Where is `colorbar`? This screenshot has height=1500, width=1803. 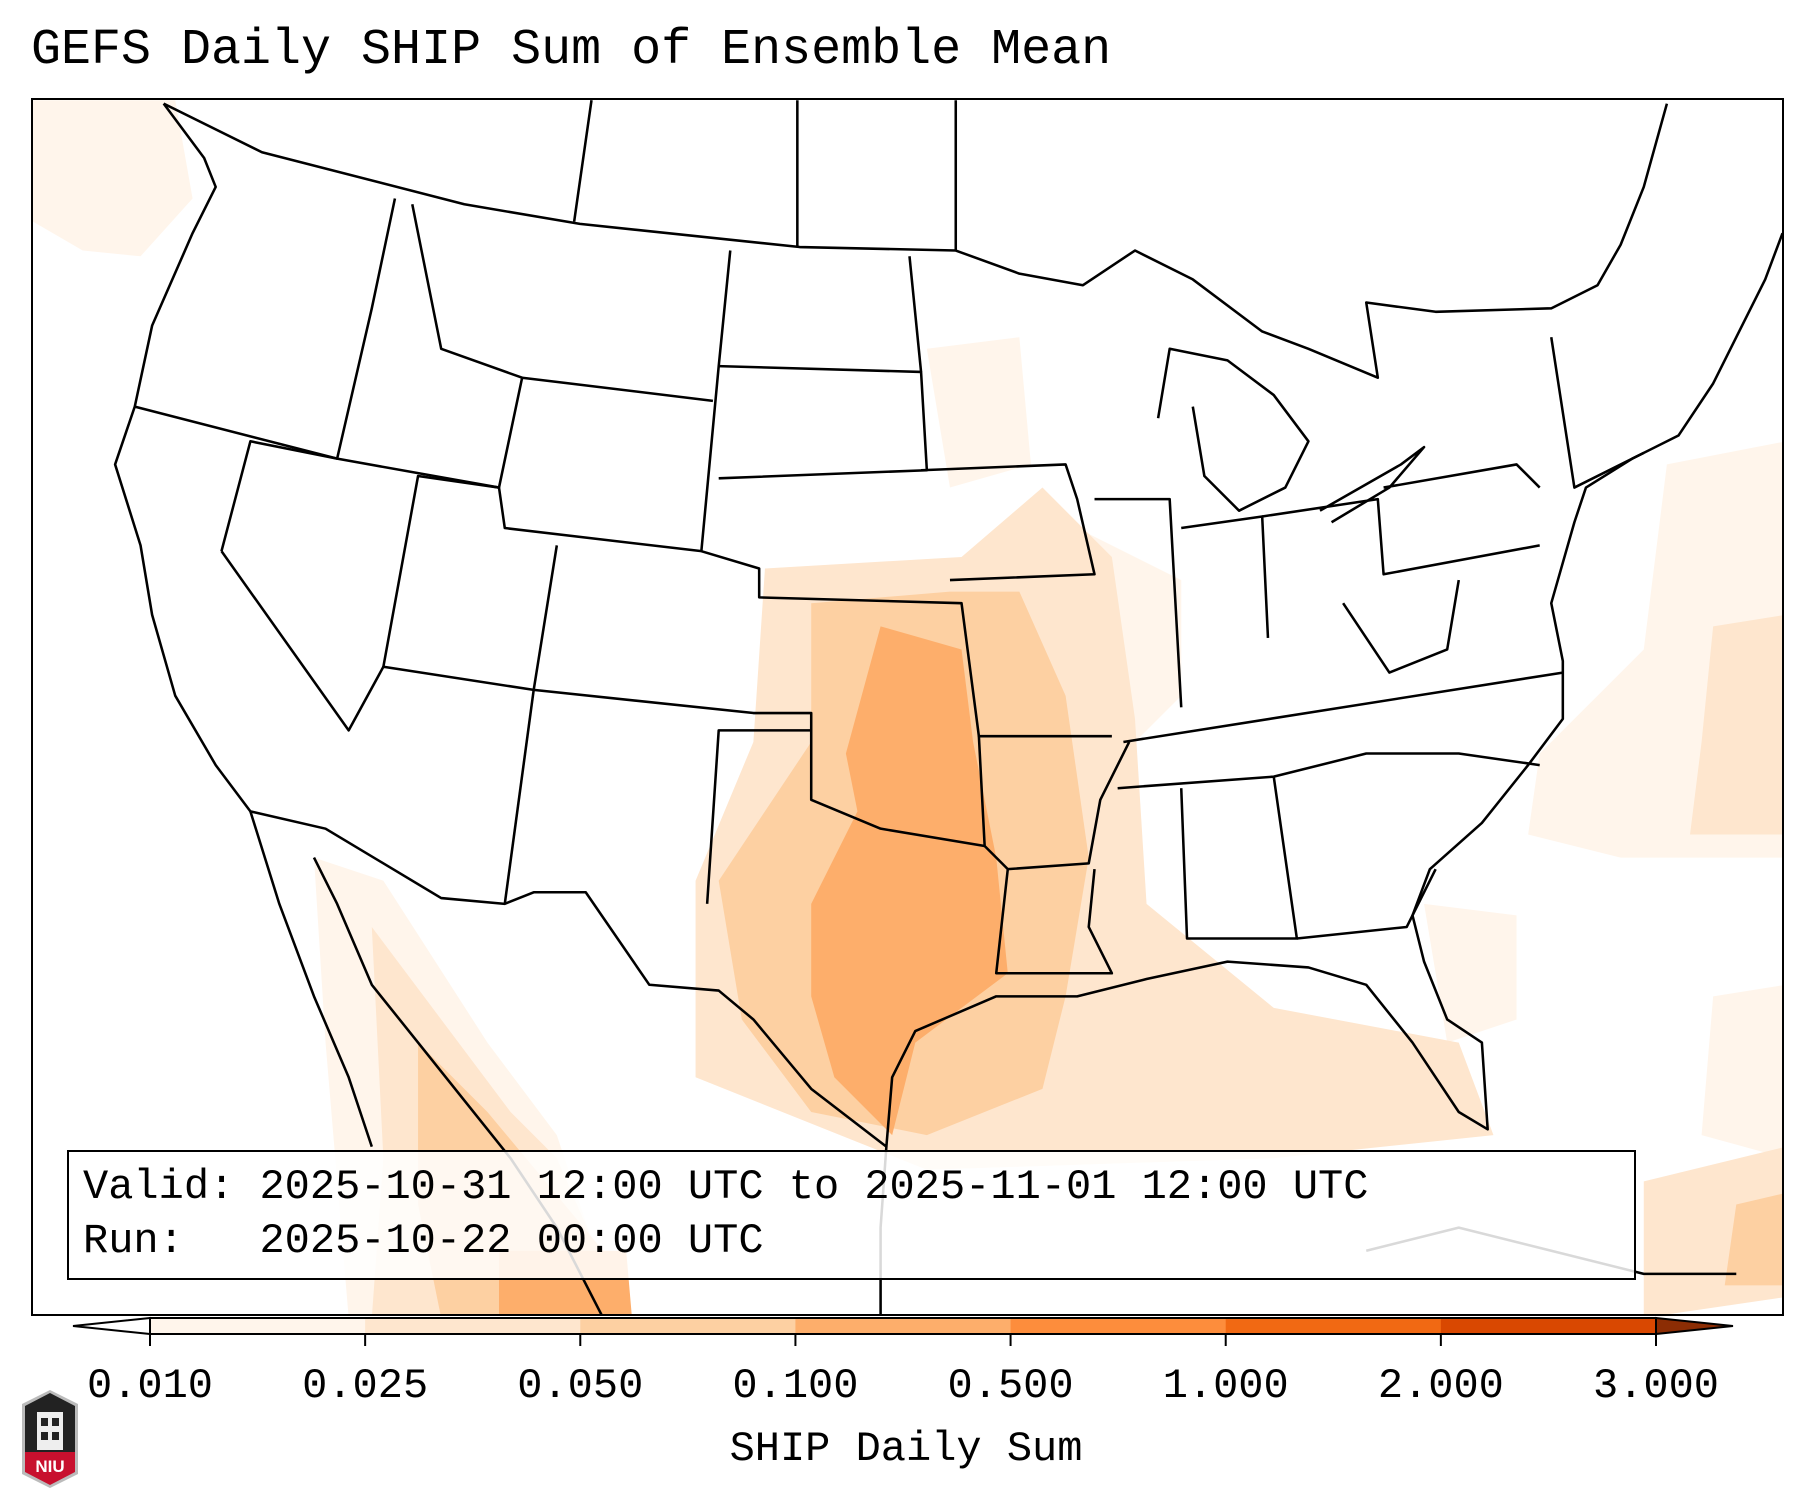
colorbar is located at coordinates (903, 1331).